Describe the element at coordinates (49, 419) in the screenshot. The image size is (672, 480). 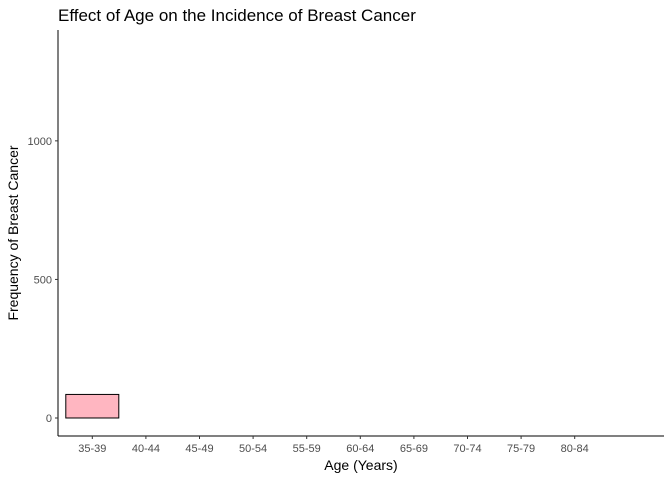
I see `y-tick-label: 0` at that location.